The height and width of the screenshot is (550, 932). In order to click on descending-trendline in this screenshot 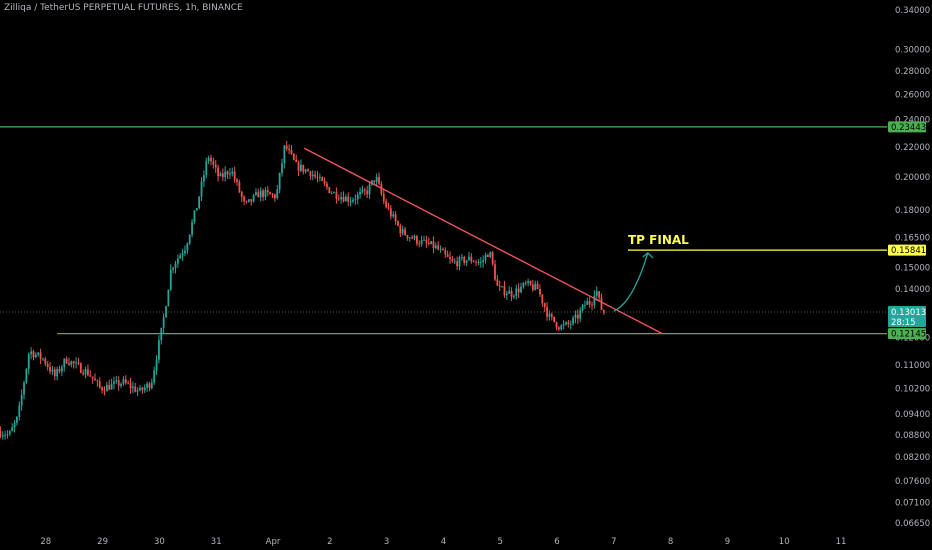, I will do `click(483, 241)`.